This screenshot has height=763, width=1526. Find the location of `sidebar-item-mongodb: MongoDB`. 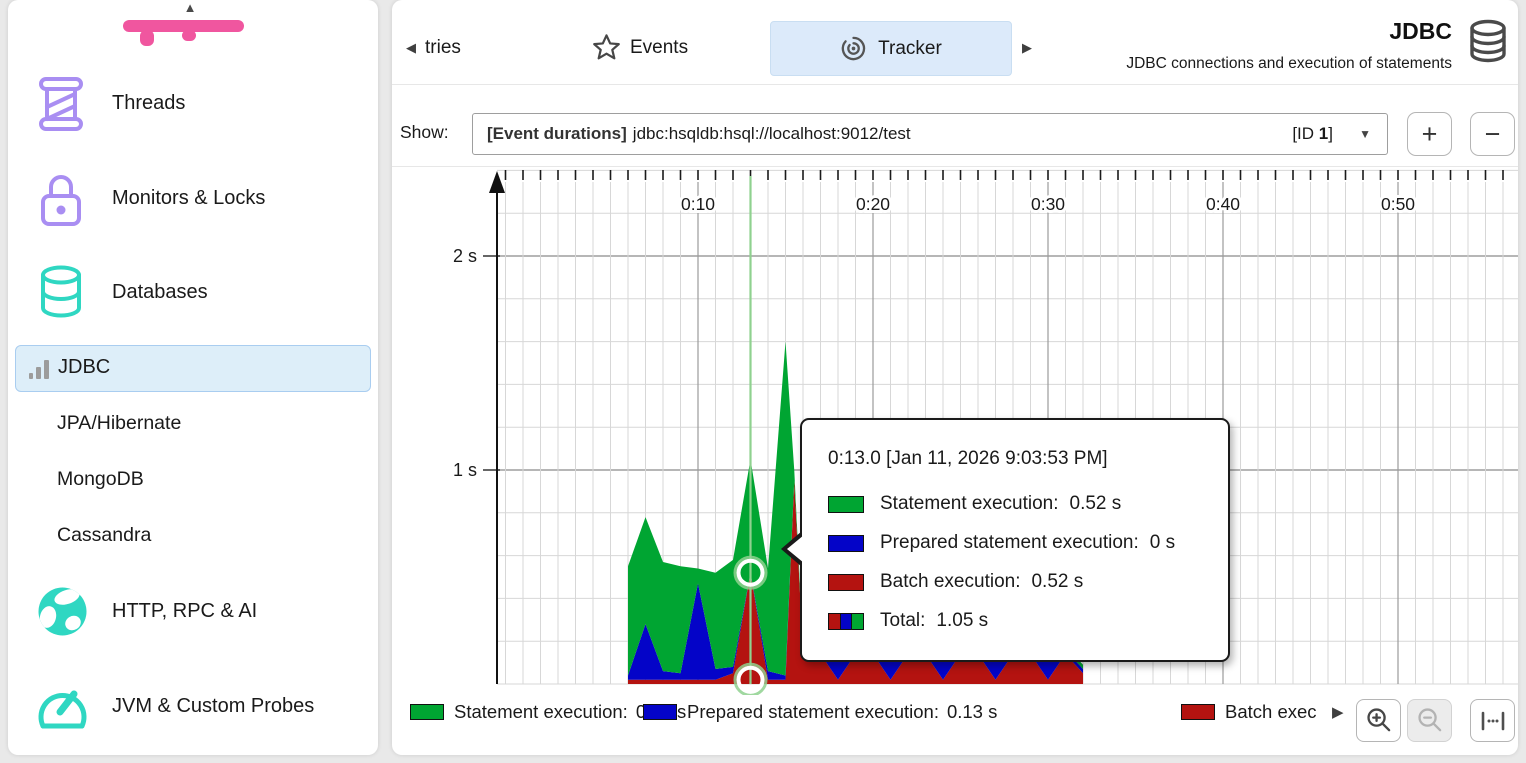

sidebar-item-mongodb: MongoDB is located at coordinates (193, 481).